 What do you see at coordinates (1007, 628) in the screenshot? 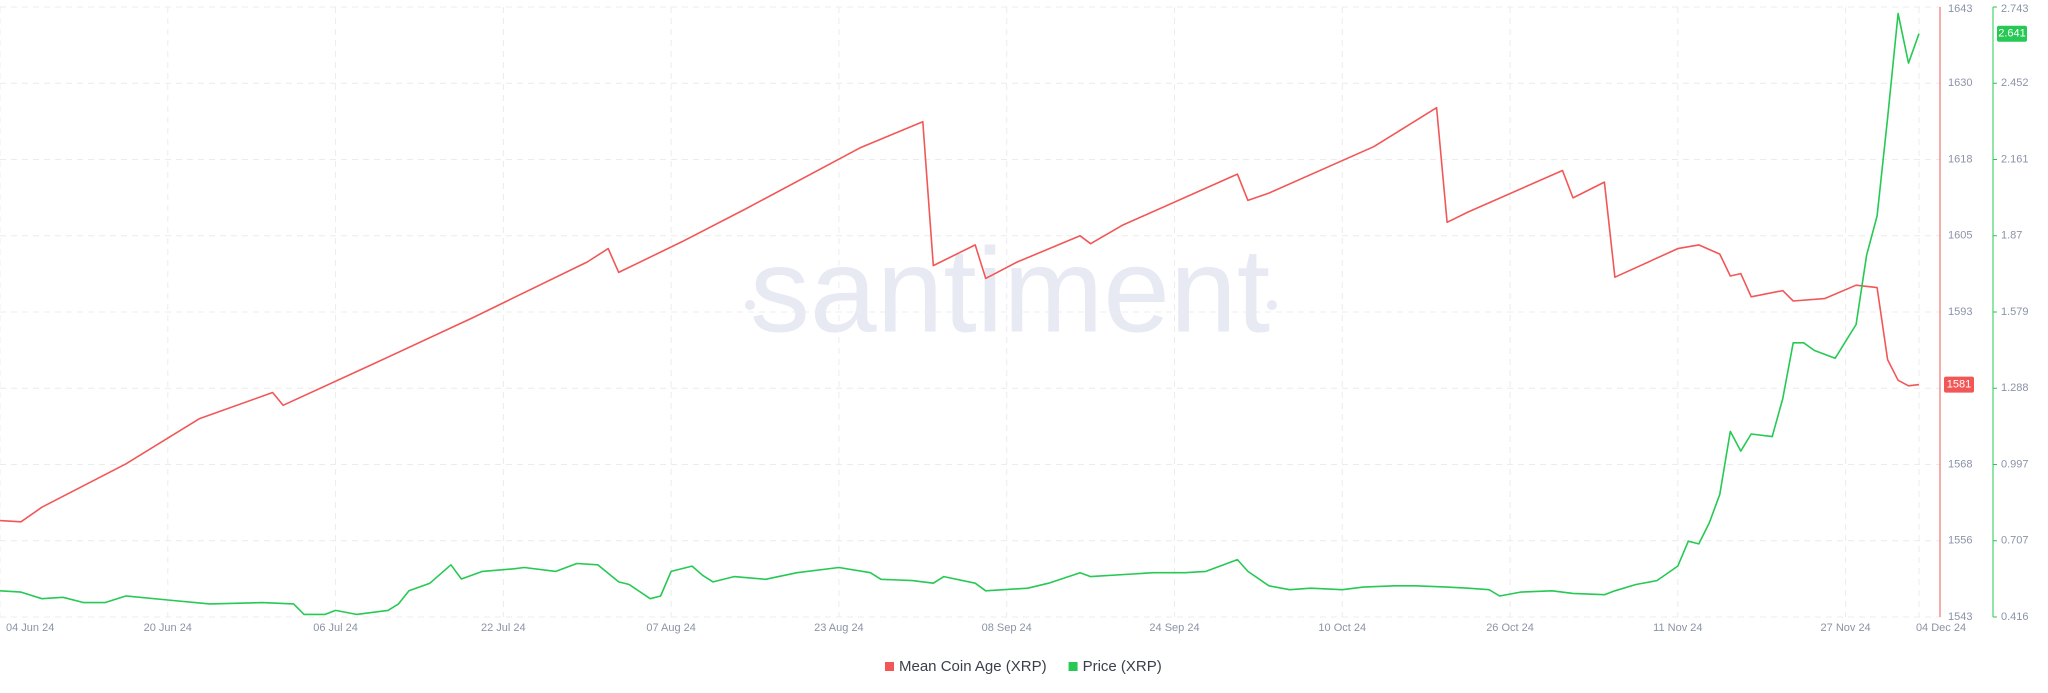
I see `x-tick-label: 08 Sep 24` at bounding box center [1007, 628].